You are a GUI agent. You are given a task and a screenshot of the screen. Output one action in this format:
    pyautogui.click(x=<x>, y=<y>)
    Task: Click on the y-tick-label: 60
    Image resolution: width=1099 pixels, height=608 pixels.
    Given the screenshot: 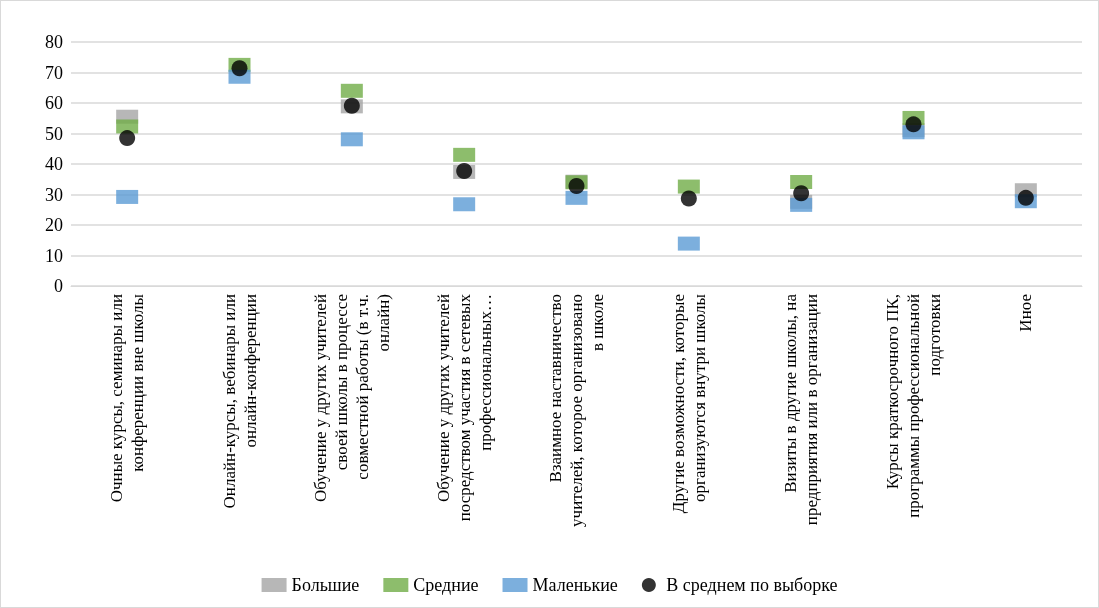 What is the action you would take?
    pyautogui.click(x=54, y=103)
    